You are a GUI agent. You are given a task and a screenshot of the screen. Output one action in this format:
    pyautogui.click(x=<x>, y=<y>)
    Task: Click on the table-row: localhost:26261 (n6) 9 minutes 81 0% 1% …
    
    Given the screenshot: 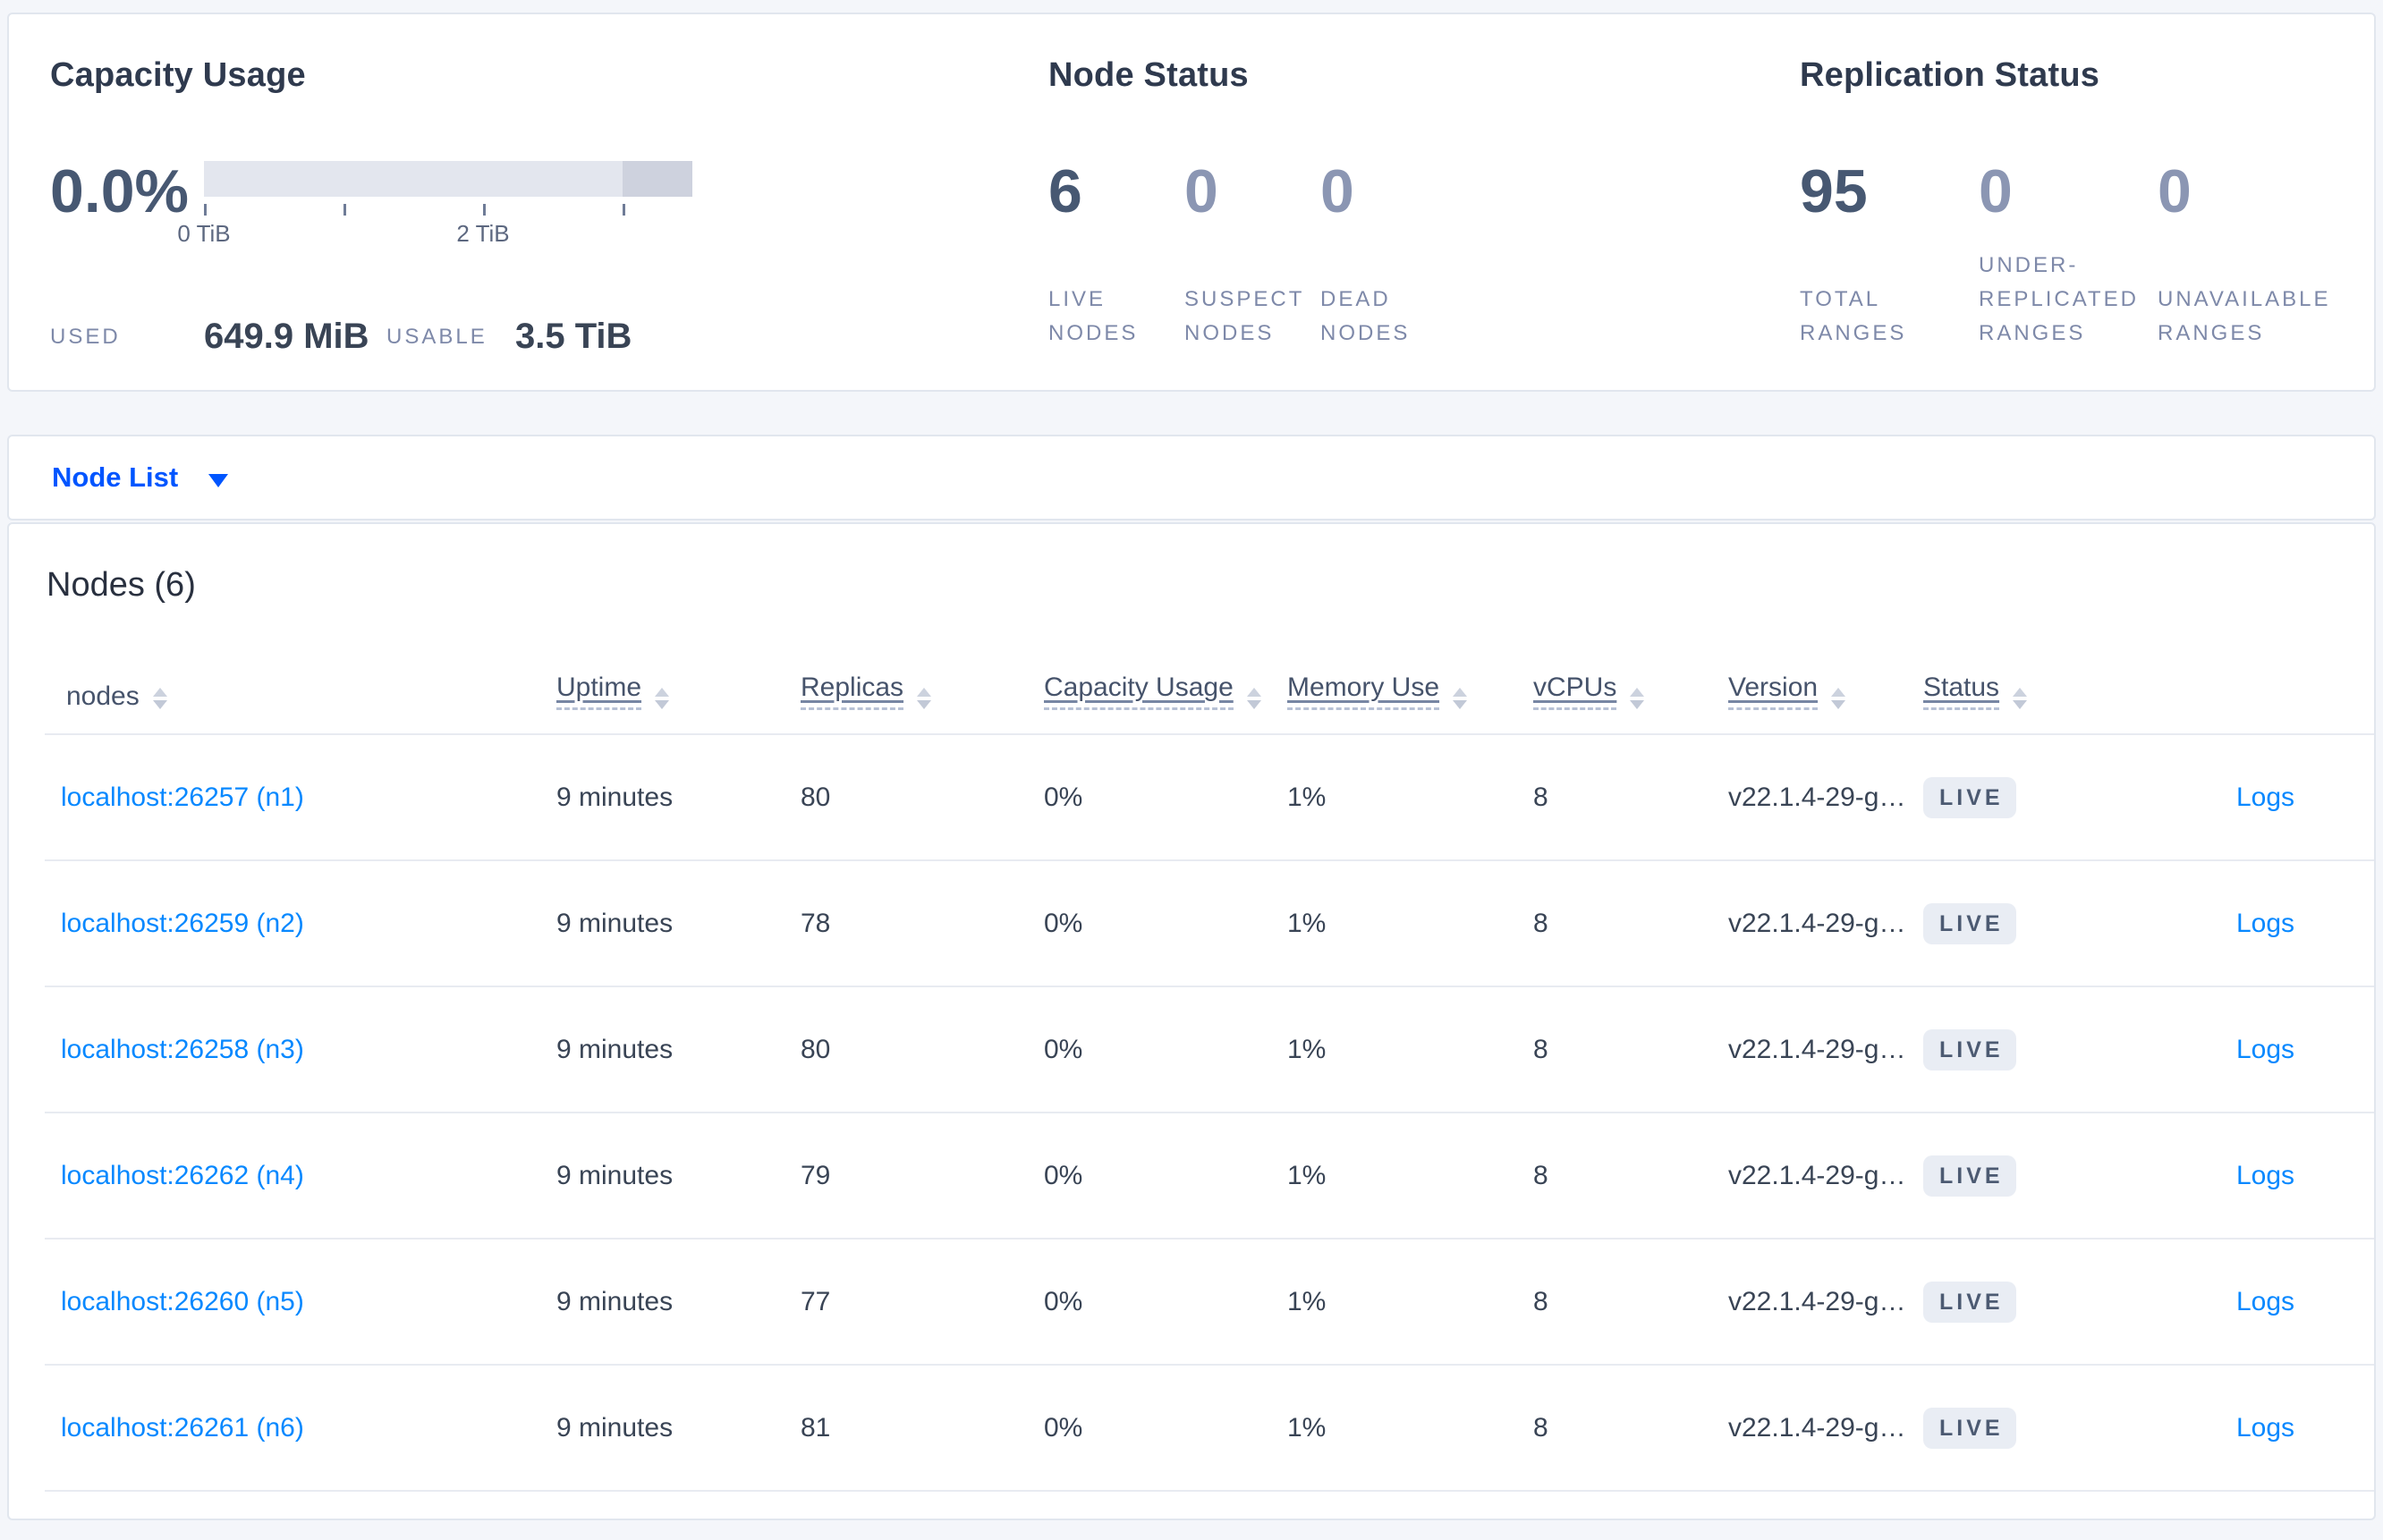 What is the action you would take?
    pyautogui.click(x=1191, y=1428)
    